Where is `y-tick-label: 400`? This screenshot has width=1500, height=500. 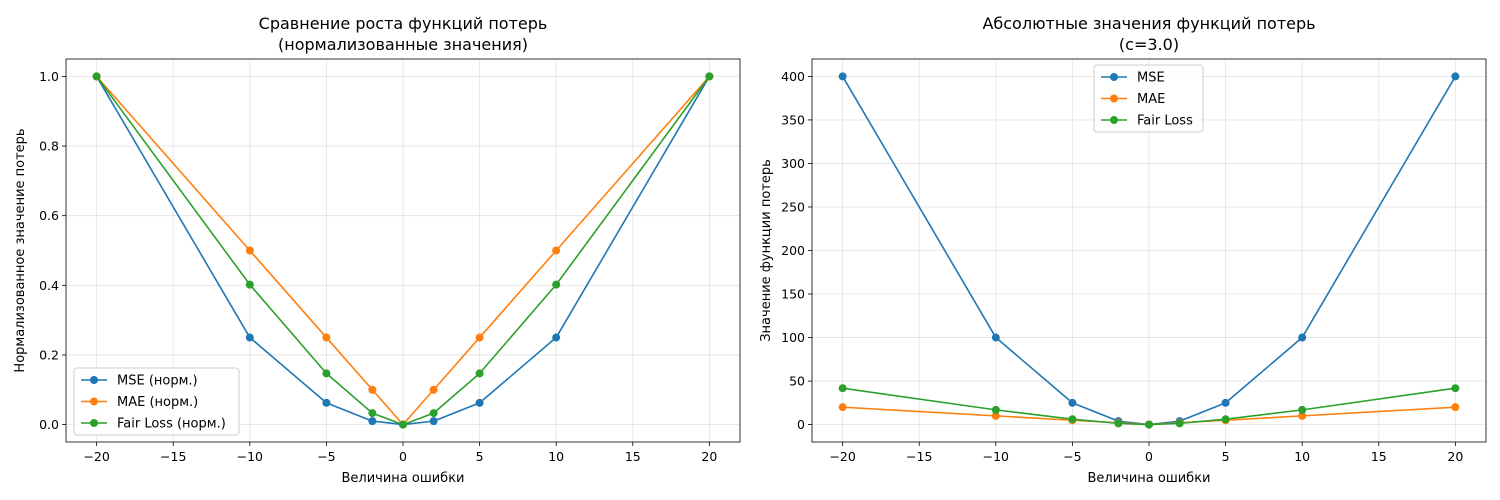
y-tick-label: 400 is located at coordinates (793, 76).